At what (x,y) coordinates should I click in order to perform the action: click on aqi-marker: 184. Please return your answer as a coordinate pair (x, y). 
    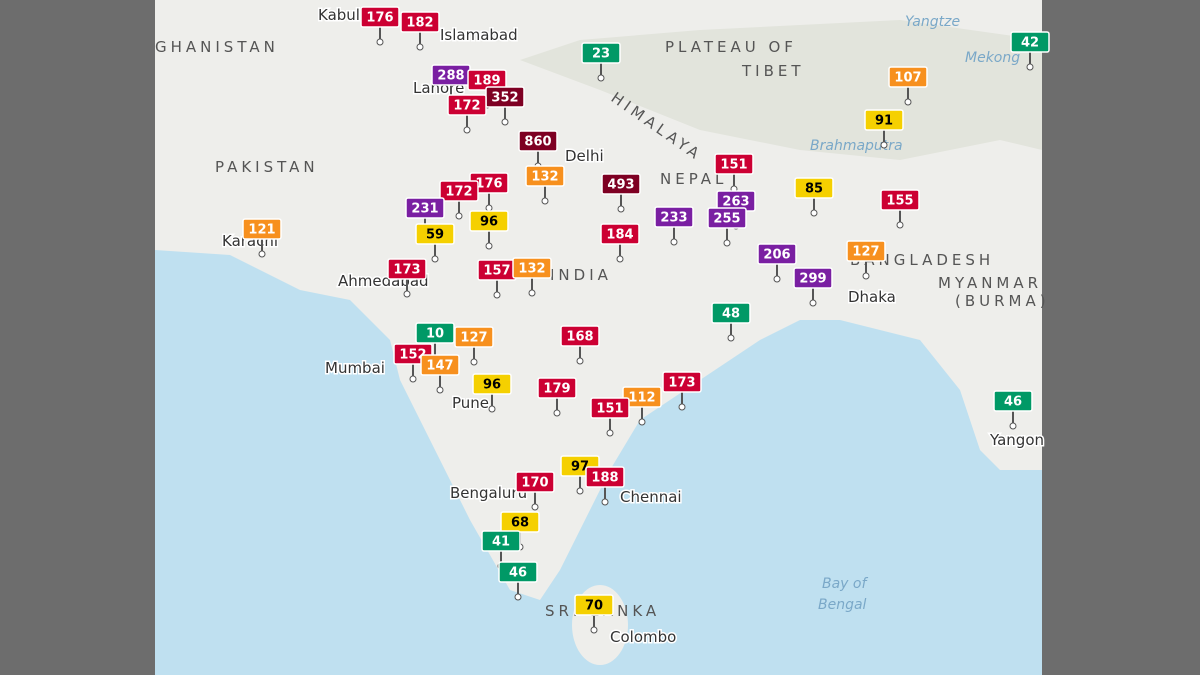
    Looking at the image, I should click on (620, 243).